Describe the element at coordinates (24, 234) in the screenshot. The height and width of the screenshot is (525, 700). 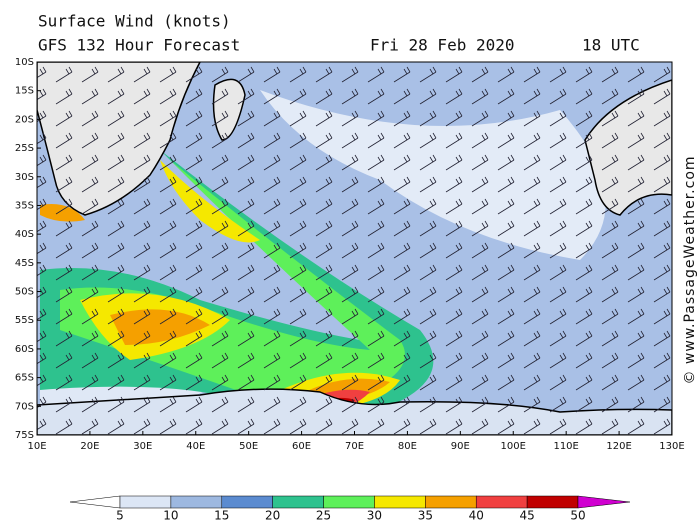
I see `lat-label: 40S` at that location.